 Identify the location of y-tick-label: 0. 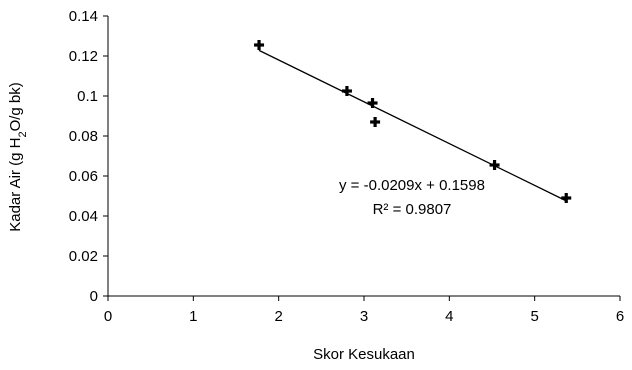
(94, 296).